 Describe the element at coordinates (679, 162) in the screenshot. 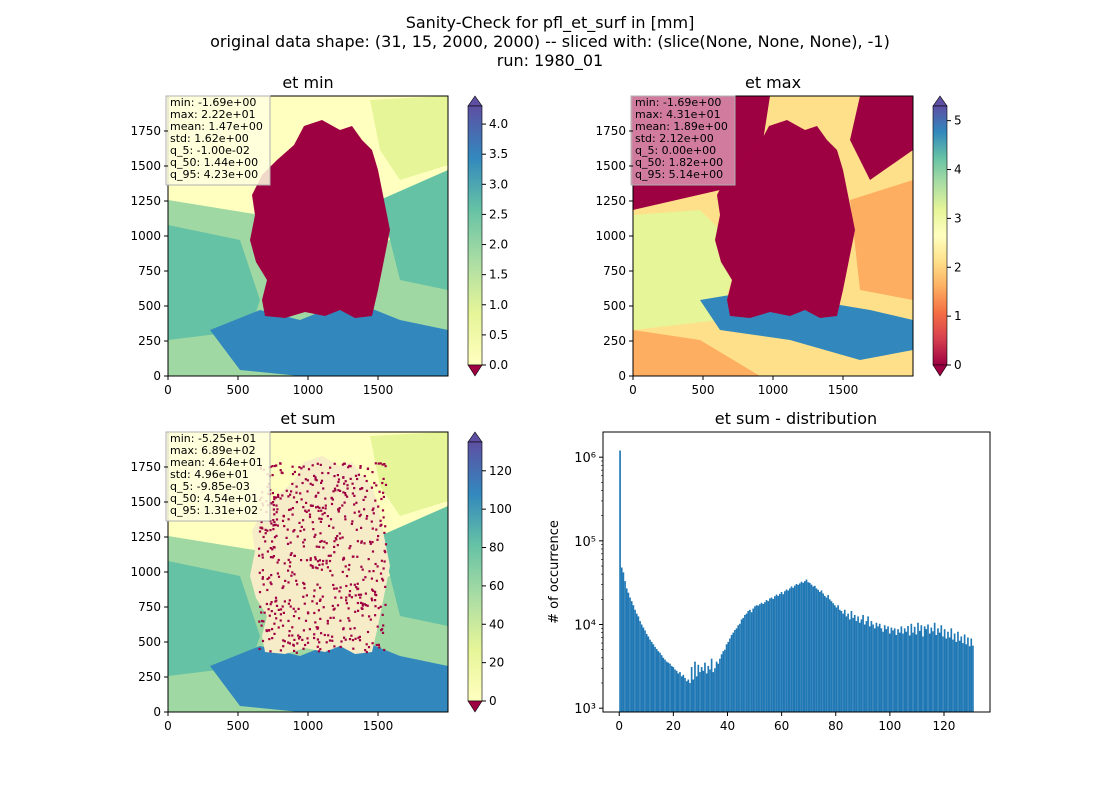

I see `stats-line: q_50: 1.82e+00` at that location.